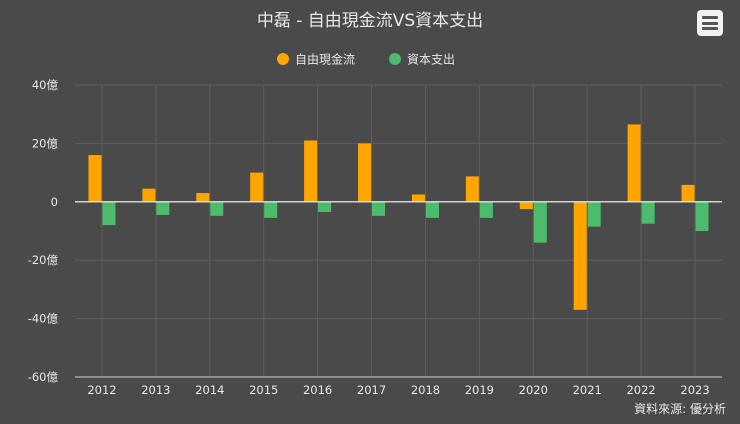 Image resolution: width=740 pixels, height=424 pixels. What do you see at coordinates (688, 193) in the screenshot?
I see `fcf-bar-2023` at bounding box center [688, 193].